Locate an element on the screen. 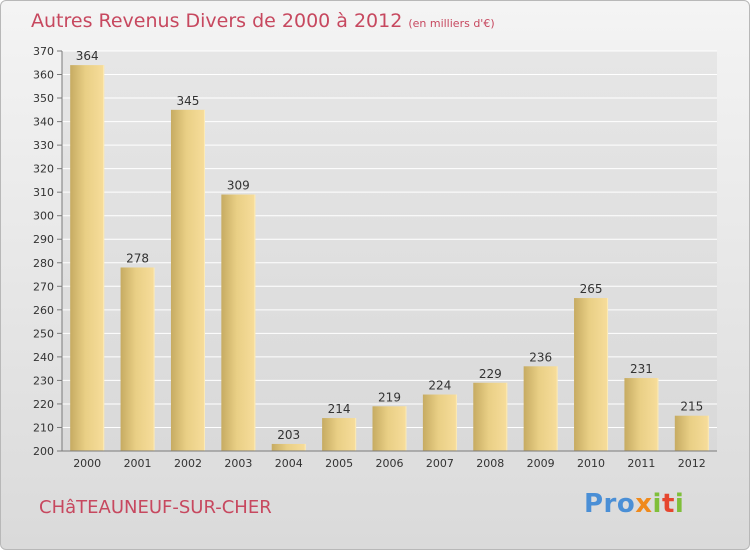 The width and height of the screenshot is (750, 550). data-label: 364 is located at coordinates (87, 56).